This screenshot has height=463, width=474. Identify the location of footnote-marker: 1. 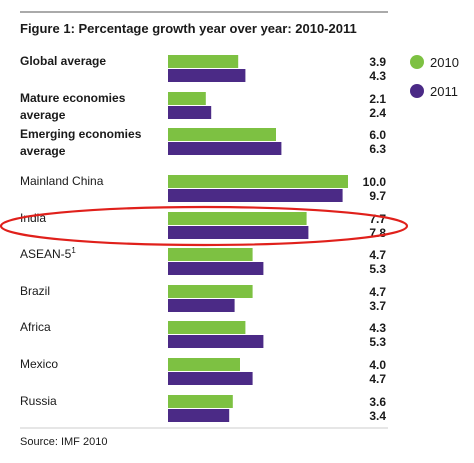
(73, 250).